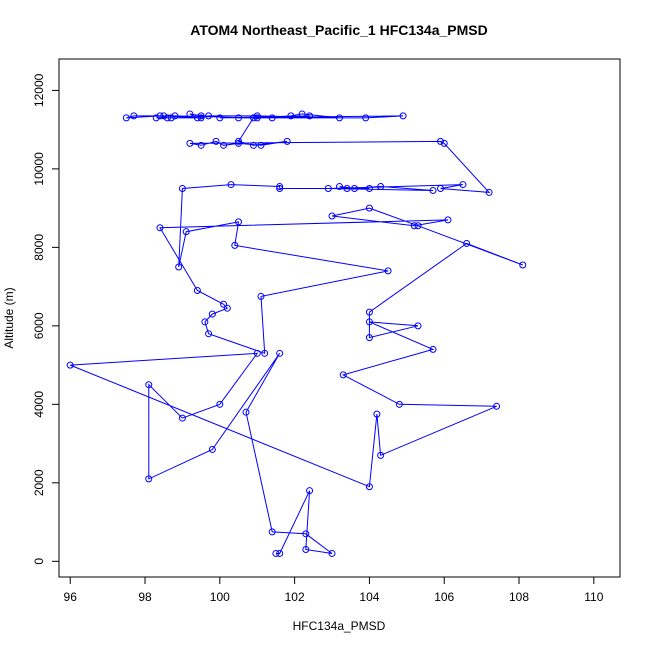  Describe the element at coordinates (71, 597) in the screenshot. I see `x-tick-label: 96` at that location.